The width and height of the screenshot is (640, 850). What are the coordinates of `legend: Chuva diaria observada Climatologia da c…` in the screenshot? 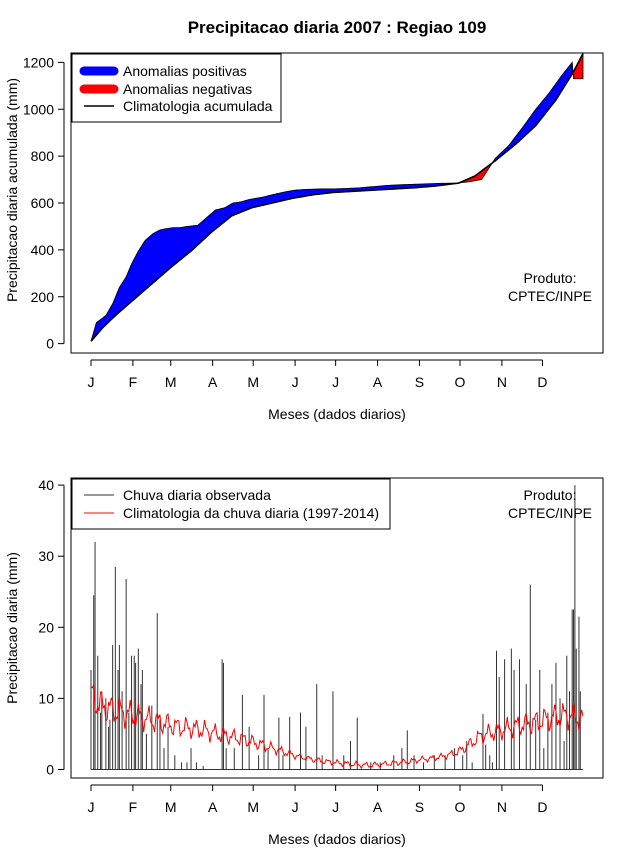 It's located at (231, 504).